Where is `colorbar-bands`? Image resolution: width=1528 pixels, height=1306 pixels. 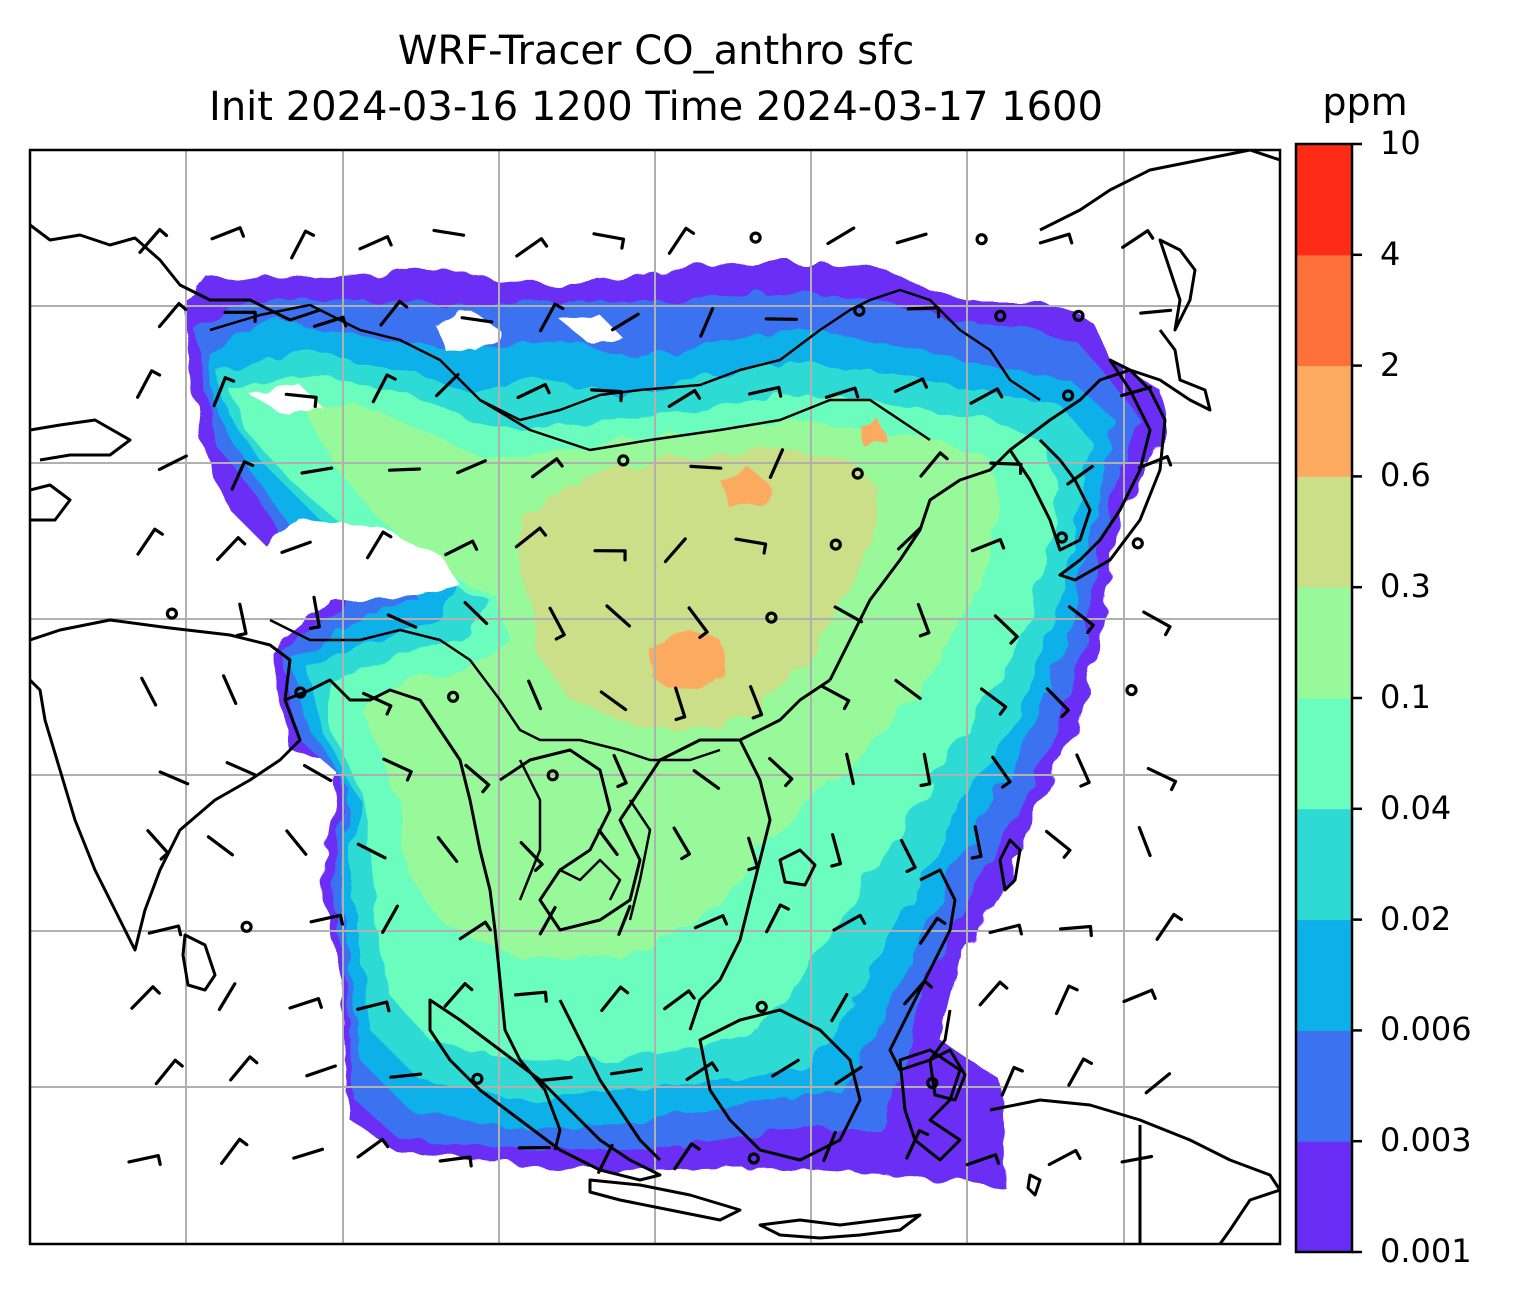
colorbar-bands is located at coordinates (1324, 698).